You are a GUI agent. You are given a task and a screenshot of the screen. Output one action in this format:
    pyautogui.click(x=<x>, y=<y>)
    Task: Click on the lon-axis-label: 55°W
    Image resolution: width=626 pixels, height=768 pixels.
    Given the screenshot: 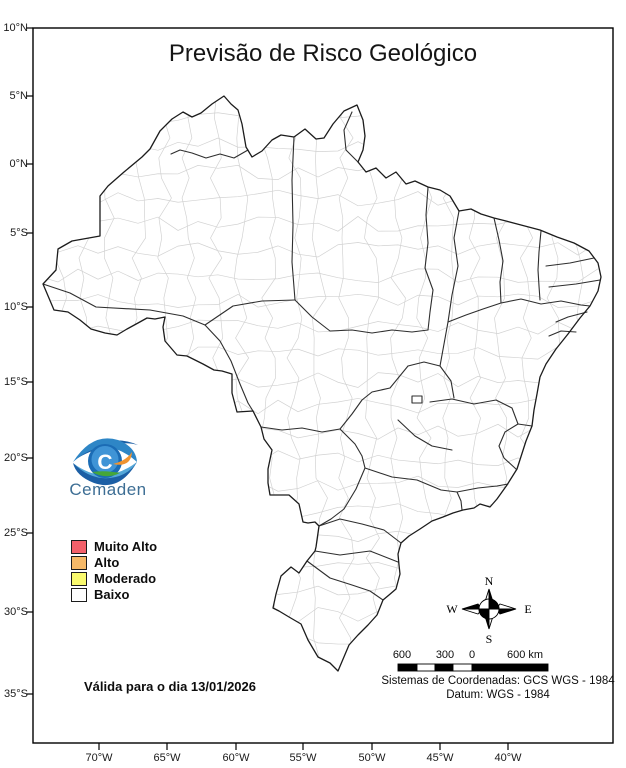 What is the action you would take?
    pyautogui.click(x=303, y=758)
    